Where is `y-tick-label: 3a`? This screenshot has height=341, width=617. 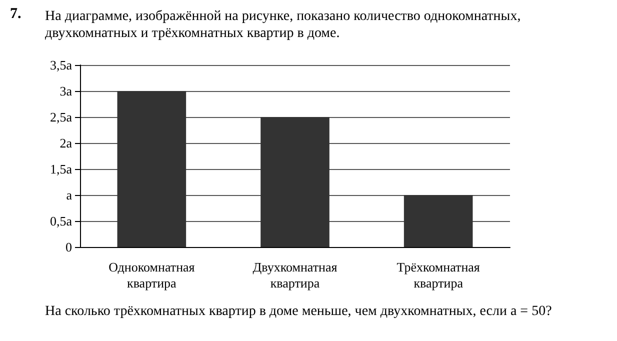 y-tick-label: 3a is located at coordinates (66, 91).